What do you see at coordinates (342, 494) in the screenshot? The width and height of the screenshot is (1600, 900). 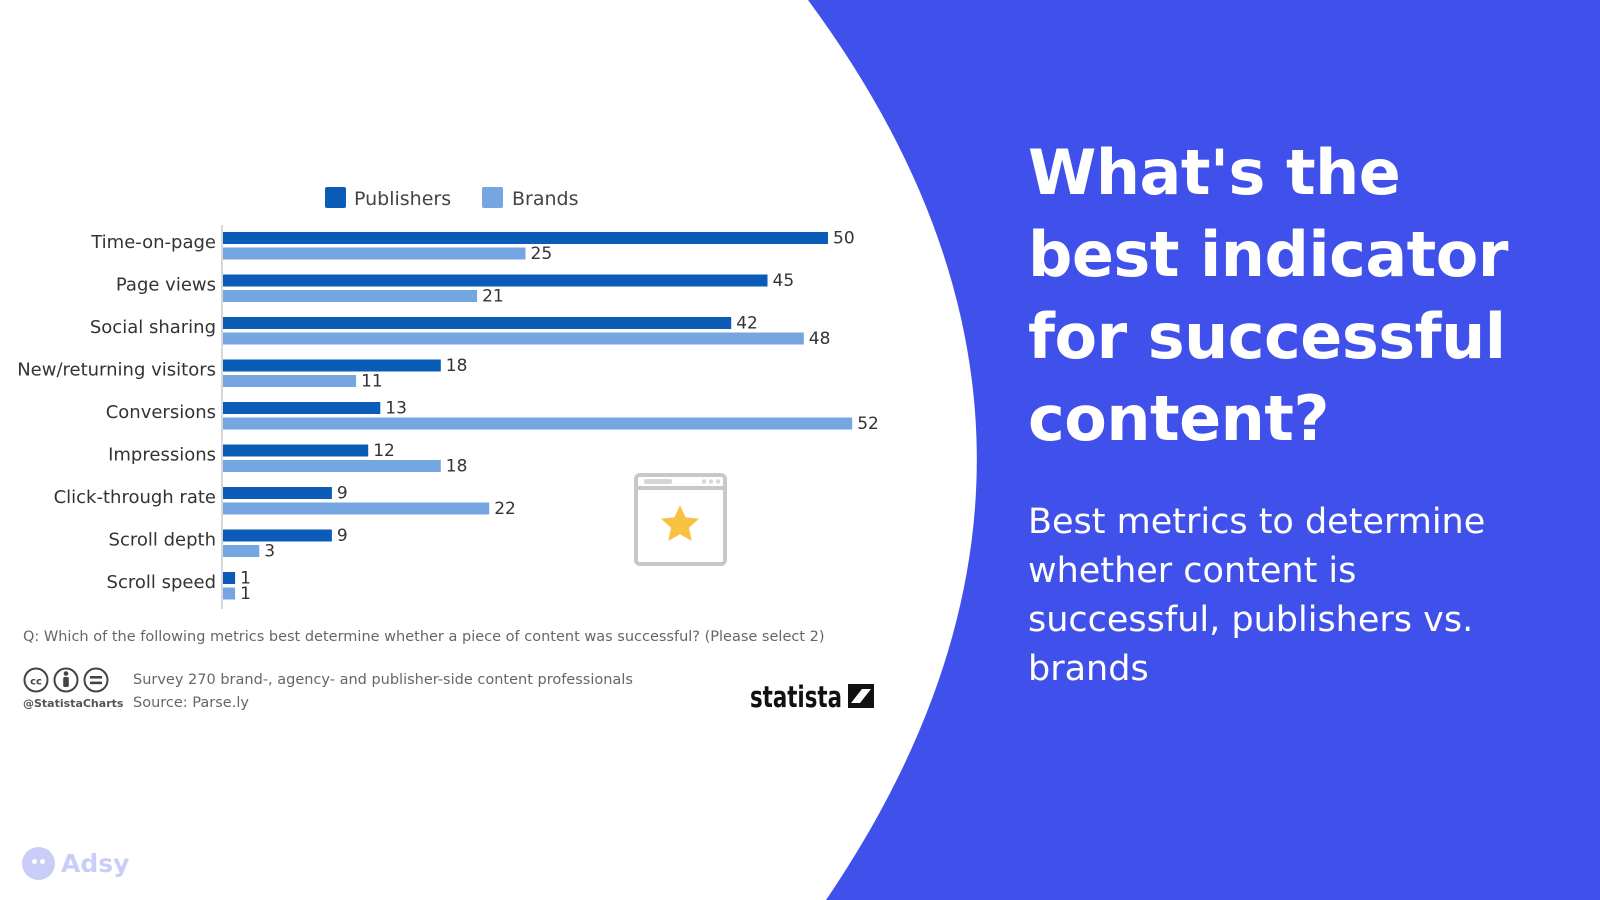 I see `value-label-publishers-click-through-rate: 9` at bounding box center [342, 494].